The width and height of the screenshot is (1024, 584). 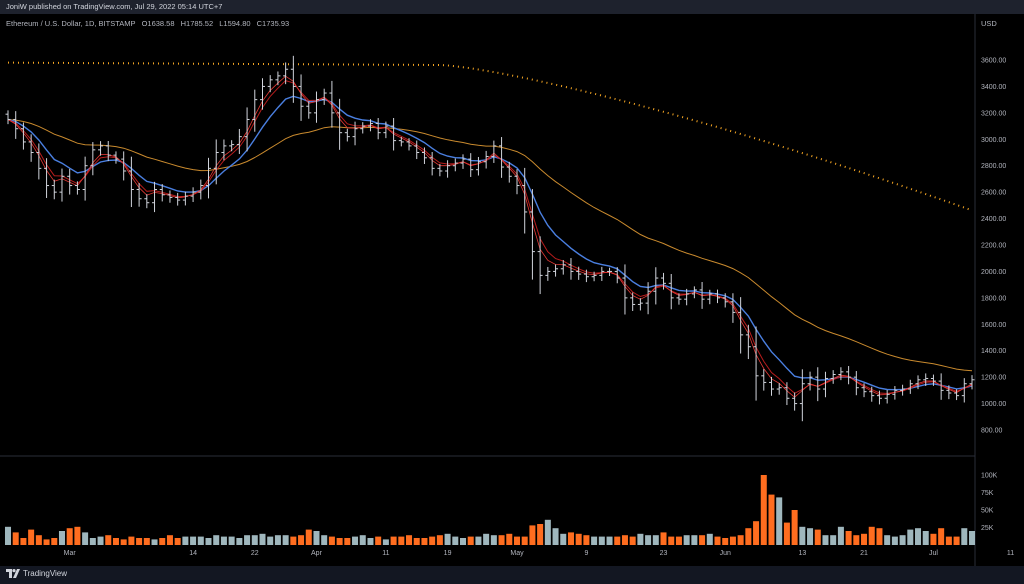 What do you see at coordinates (13, 573) in the screenshot?
I see `tradingview-logo-icon` at bounding box center [13, 573].